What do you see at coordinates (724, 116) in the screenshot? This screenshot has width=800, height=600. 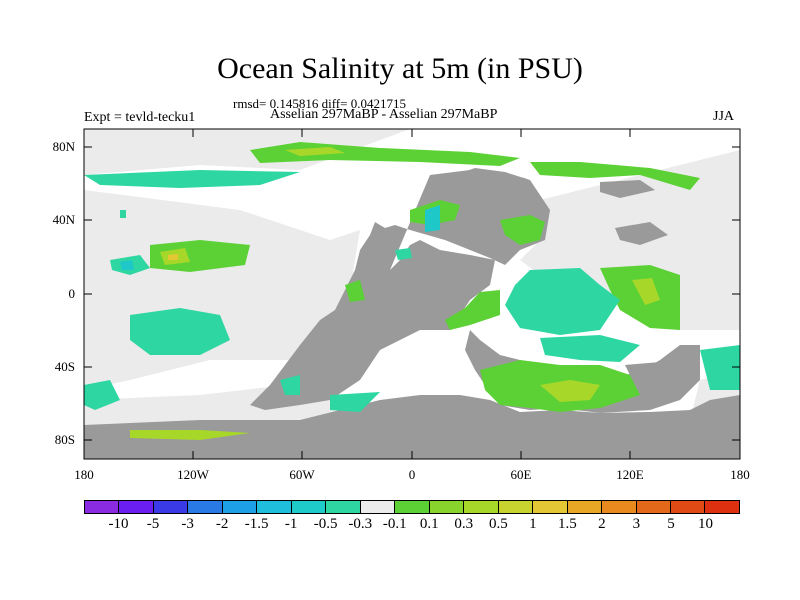 I see `season-label: JJA` at bounding box center [724, 116].